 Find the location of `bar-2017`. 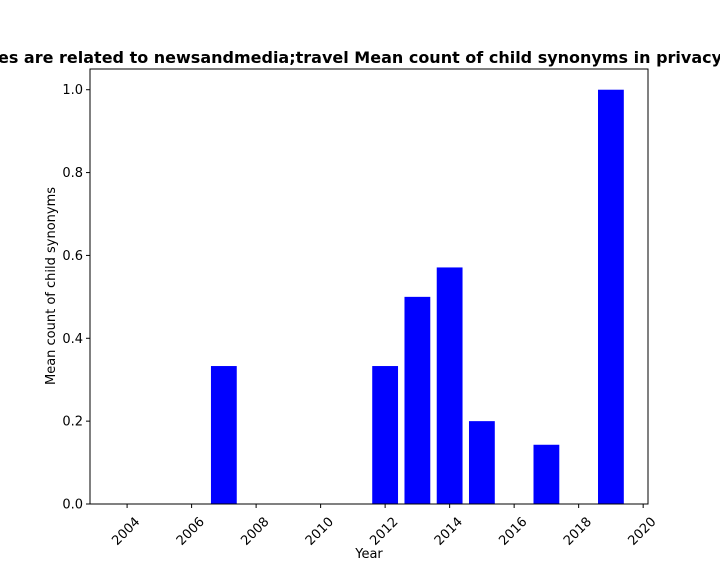

bar-2017 is located at coordinates (546, 474).